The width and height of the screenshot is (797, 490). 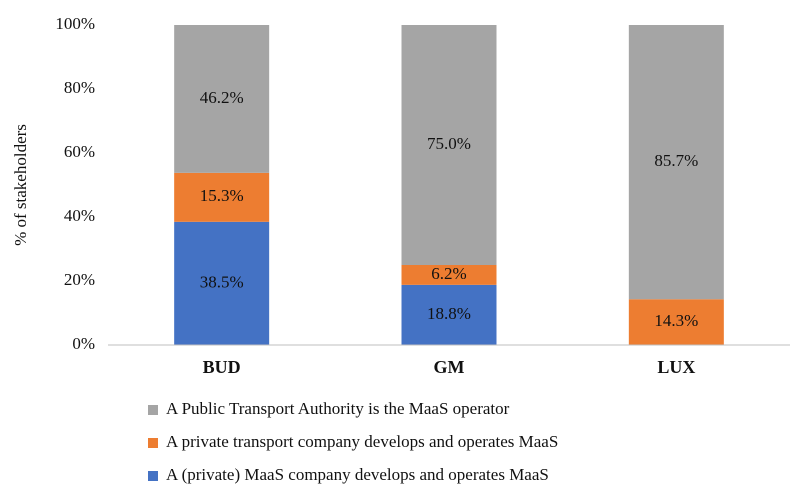 What do you see at coordinates (222, 367) in the screenshot?
I see `x-tick-label: BUD` at bounding box center [222, 367].